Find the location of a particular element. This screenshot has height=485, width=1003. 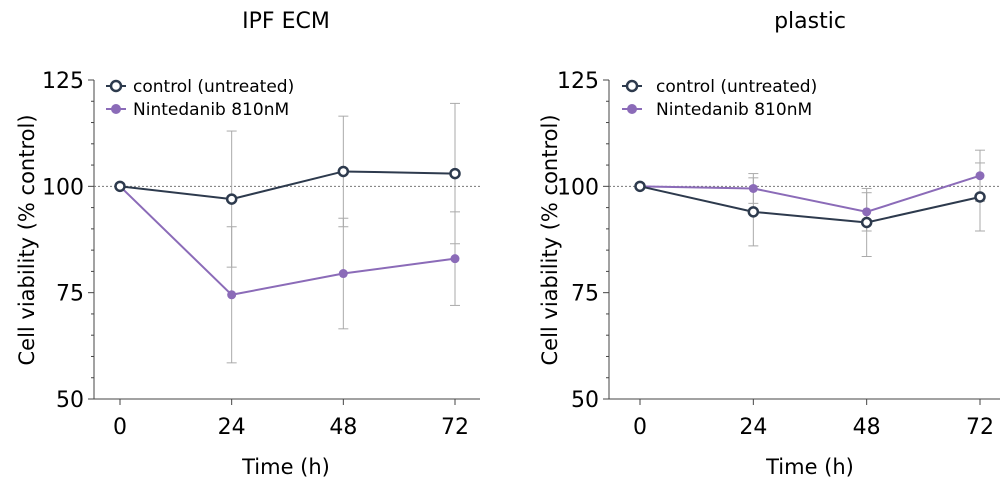

chart-title: IPF ECM is located at coordinates (286, 21).